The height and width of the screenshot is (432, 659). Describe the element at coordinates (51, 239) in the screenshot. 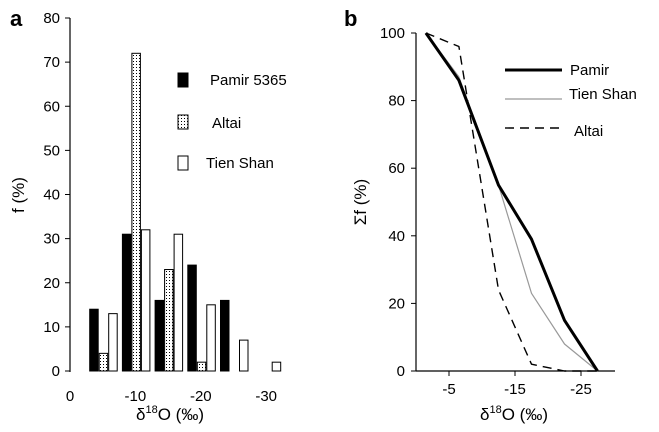

I see `y-tick-label-30: 30` at that location.